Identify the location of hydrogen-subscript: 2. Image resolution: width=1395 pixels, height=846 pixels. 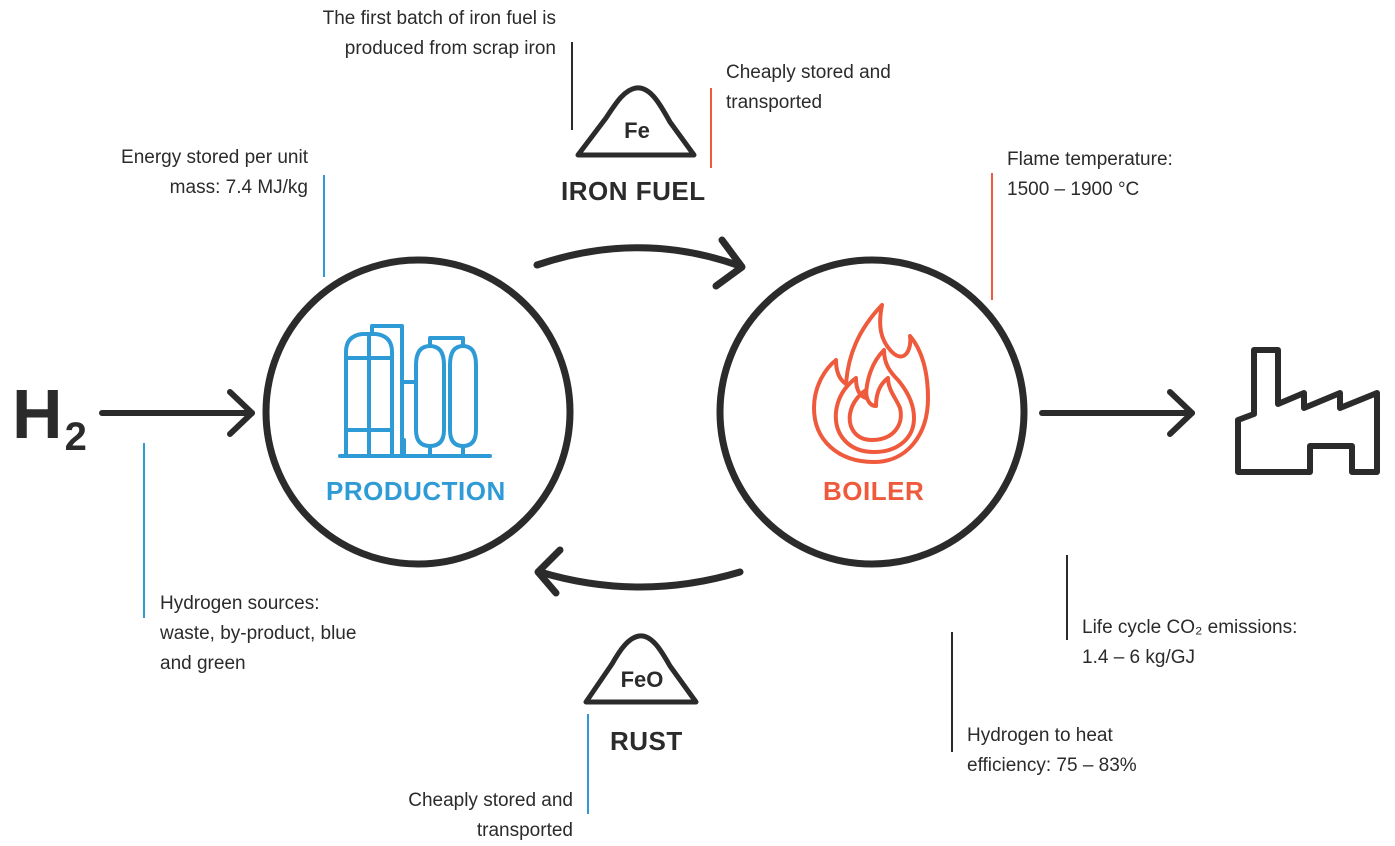
(75, 437).